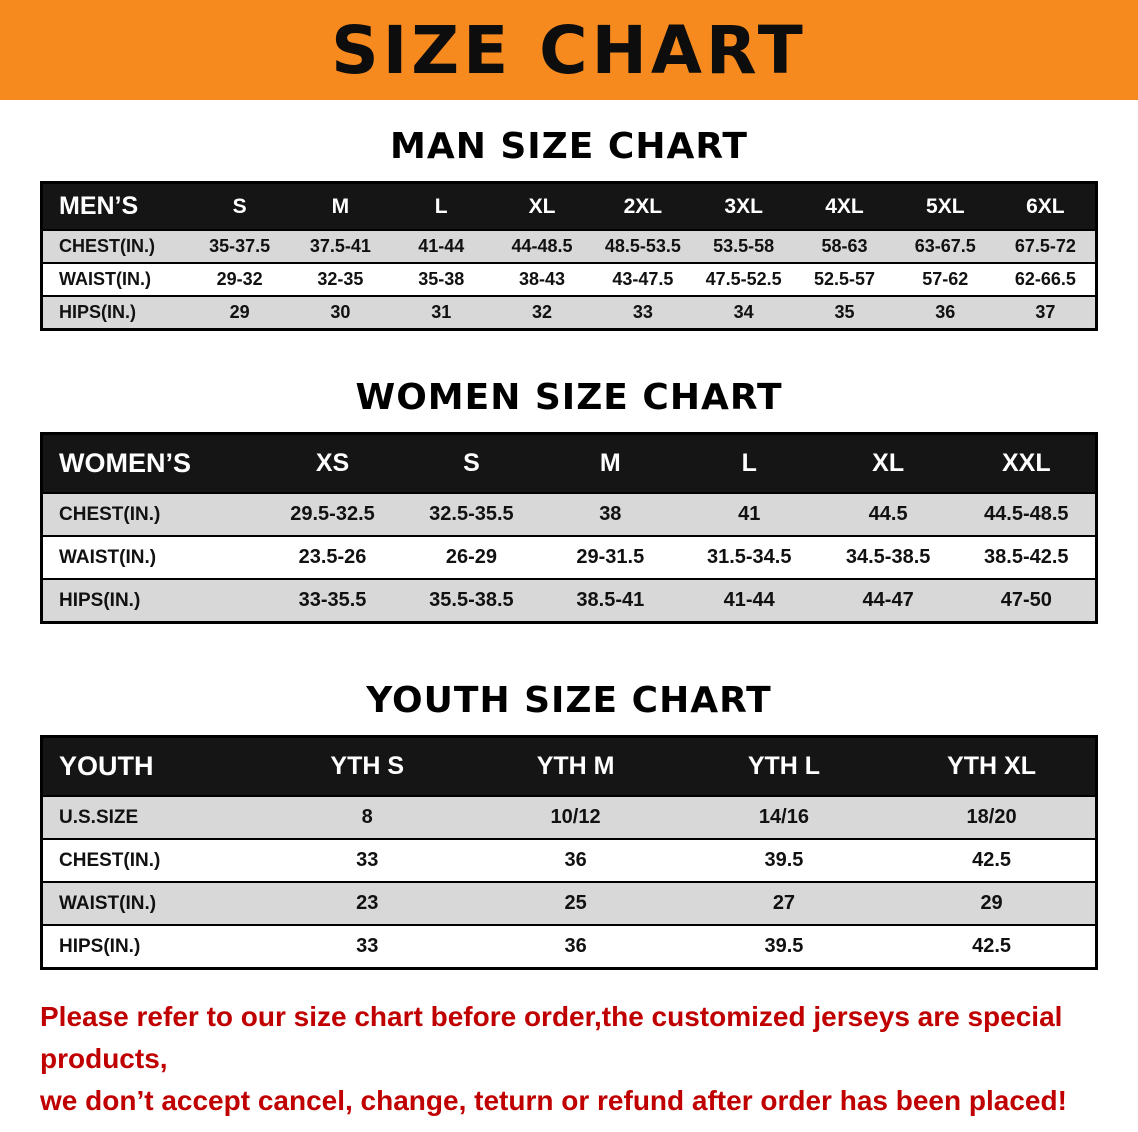 The width and height of the screenshot is (1138, 1132). What do you see at coordinates (1026, 463) in the screenshot?
I see `size-column-header: XXL` at bounding box center [1026, 463].